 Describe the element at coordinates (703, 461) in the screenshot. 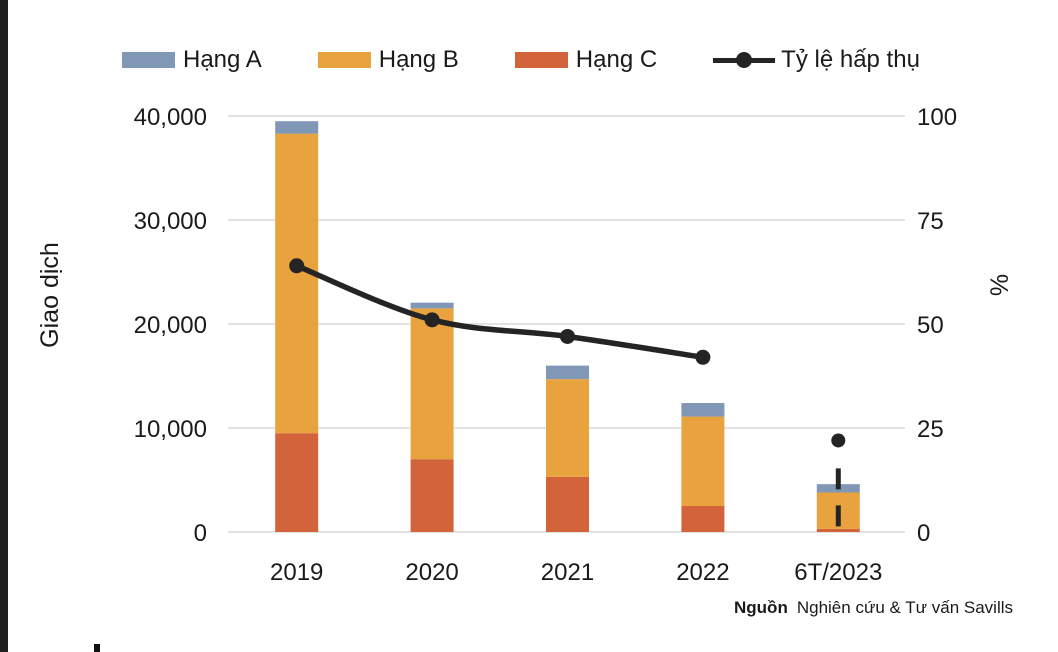

I see `bar-segment-hạng-b-2022` at that location.